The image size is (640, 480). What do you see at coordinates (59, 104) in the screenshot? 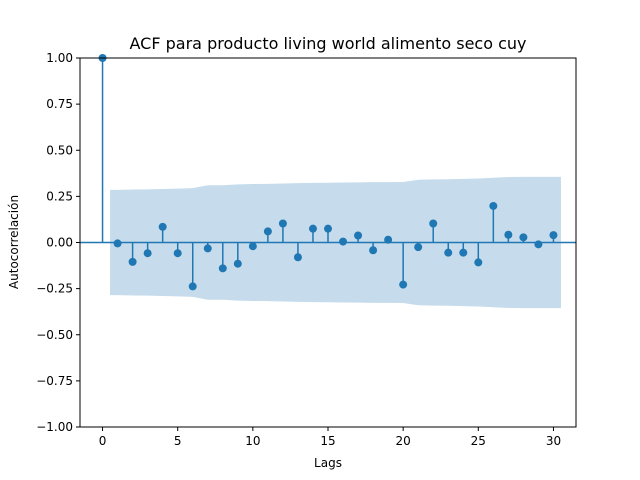
I see `y-tick-label: 0.75` at bounding box center [59, 104].